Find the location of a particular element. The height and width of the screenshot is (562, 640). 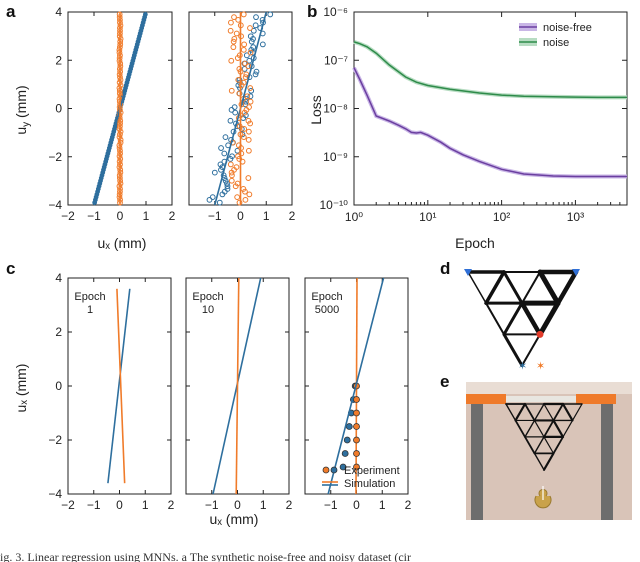

epoch-annotation-number: 10 is located at coordinates (208, 310).